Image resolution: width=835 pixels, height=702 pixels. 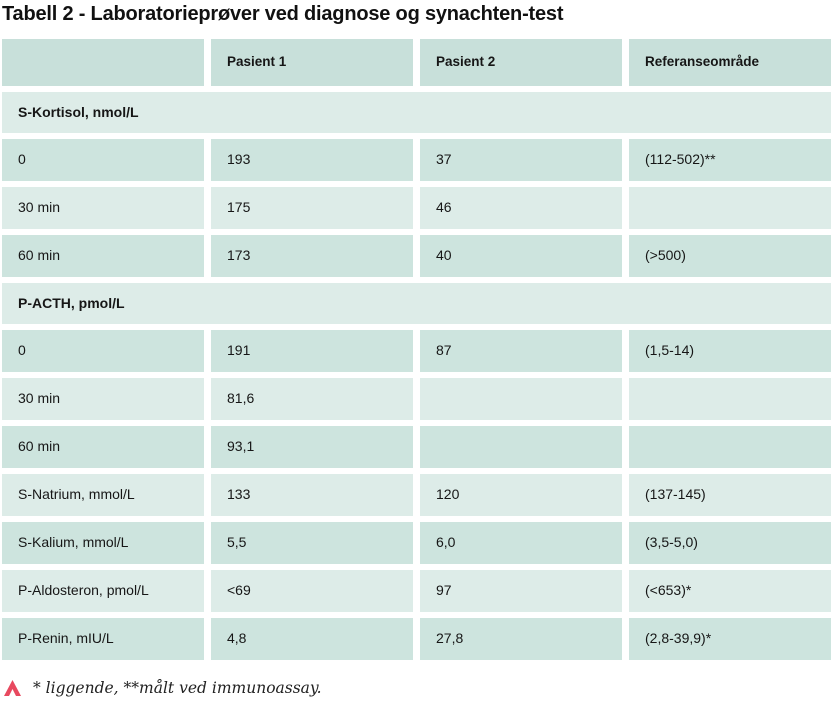 What do you see at coordinates (521, 639) in the screenshot?
I see `table-cell: 27,8` at bounding box center [521, 639].